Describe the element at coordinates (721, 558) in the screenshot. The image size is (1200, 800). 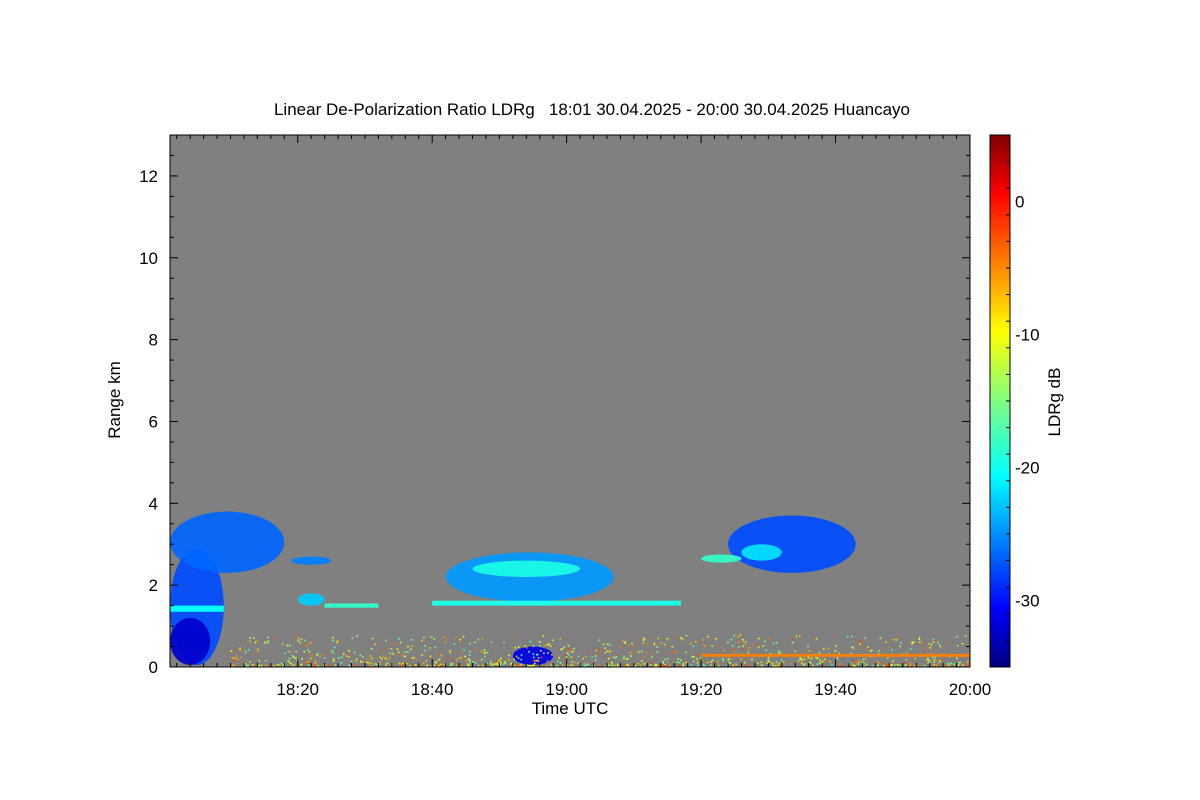
I see `region-small-layer-19:21` at that location.